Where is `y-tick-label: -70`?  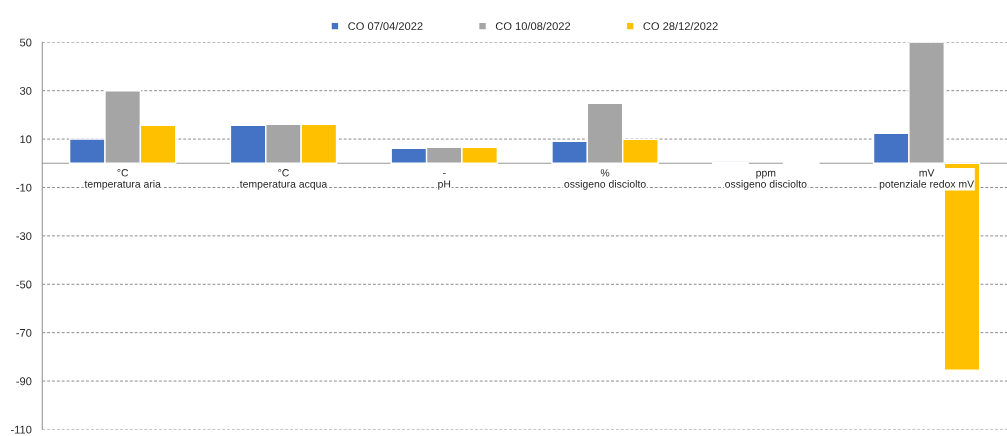 y-tick-label: -70 is located at coordinates (24, 332).